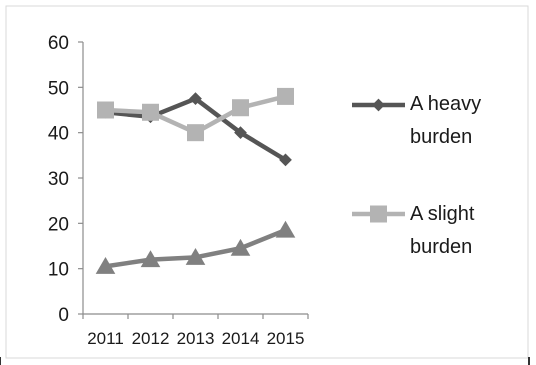 The image size is (536, 365). I want to click on y-tick-label: 0, so click(63, 315).